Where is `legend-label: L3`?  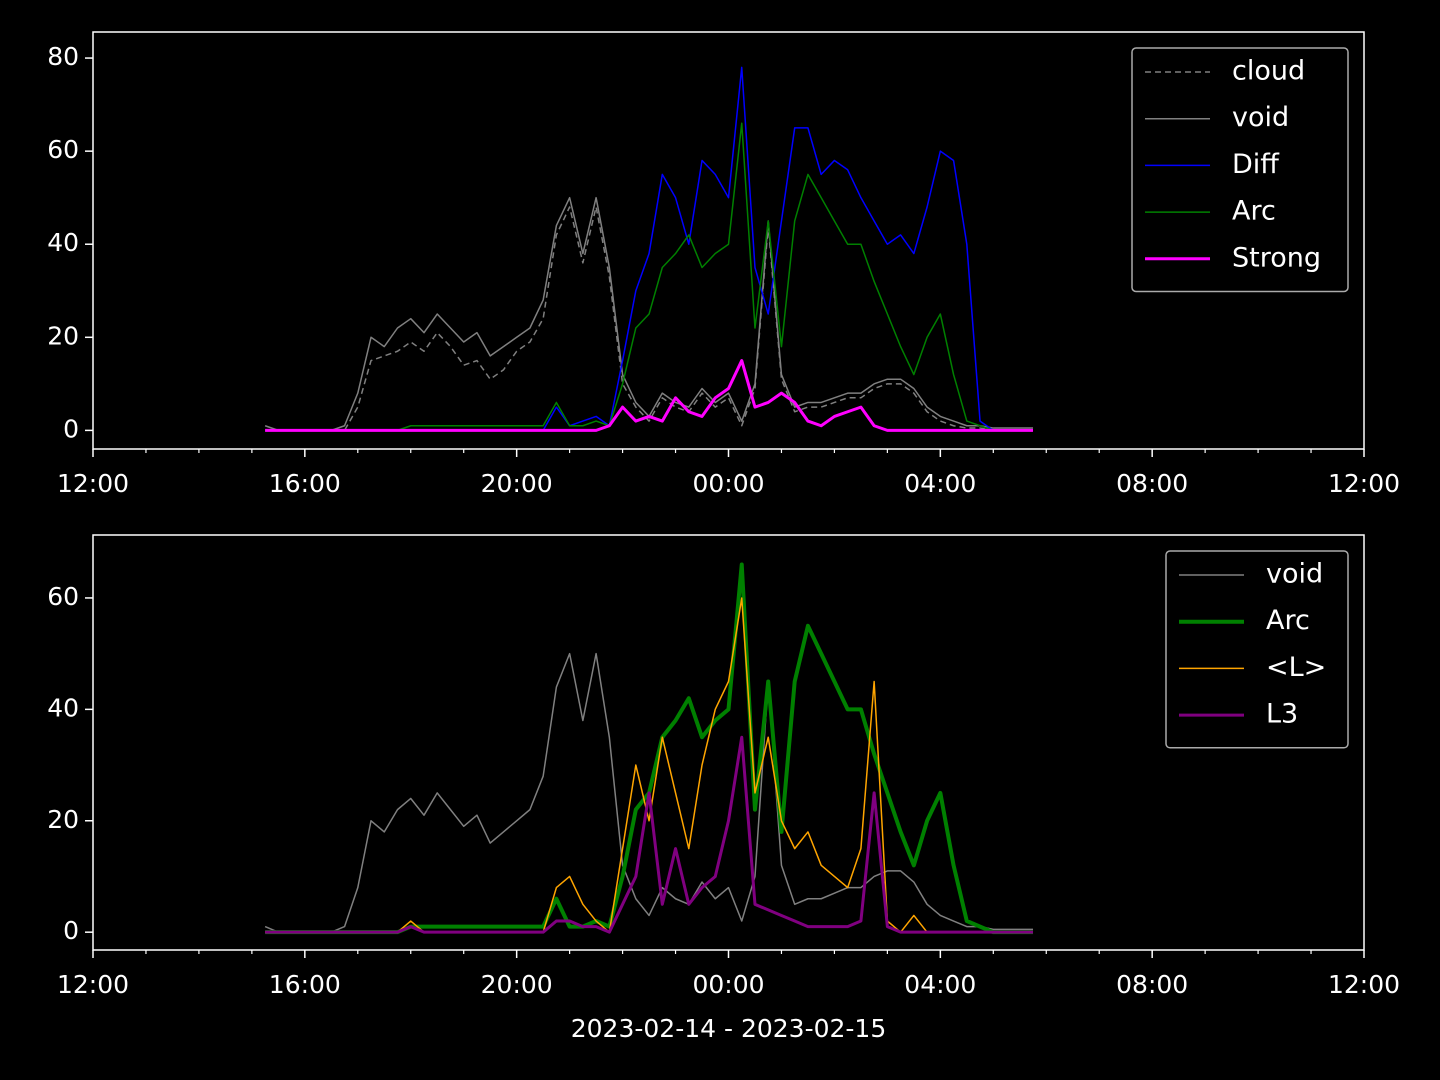 legend-label: L3 is located at coordinates (1282, 714).